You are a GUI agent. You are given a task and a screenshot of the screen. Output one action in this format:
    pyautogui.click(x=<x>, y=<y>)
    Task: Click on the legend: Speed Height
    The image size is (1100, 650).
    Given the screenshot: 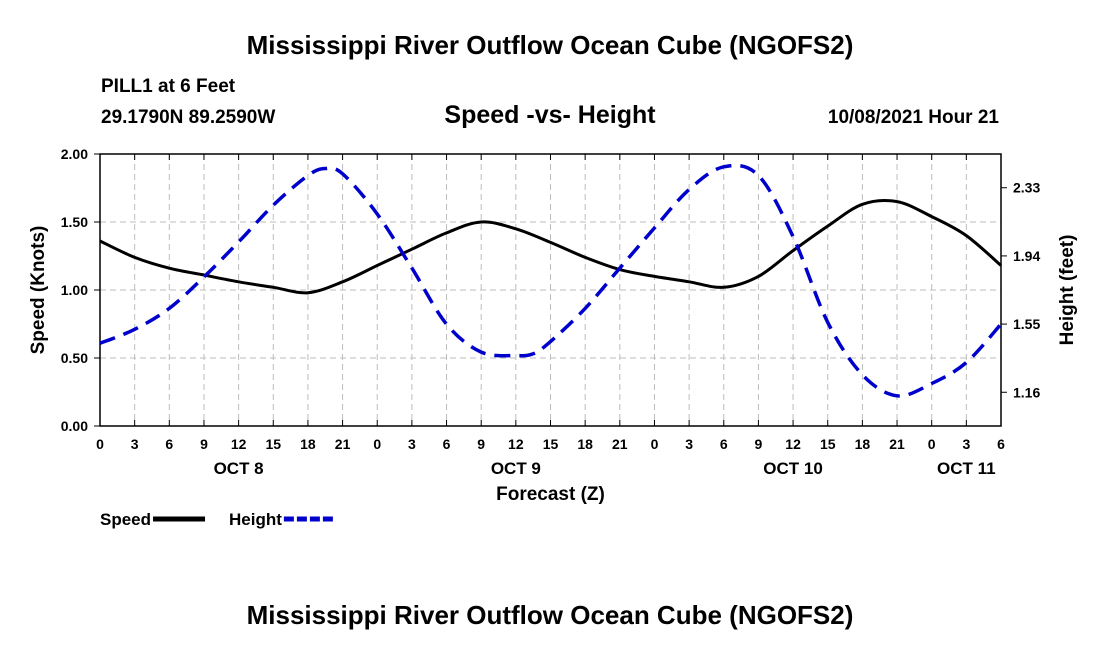 What is the action you would take?
    pyautogui.click(x=218, y=519)
    